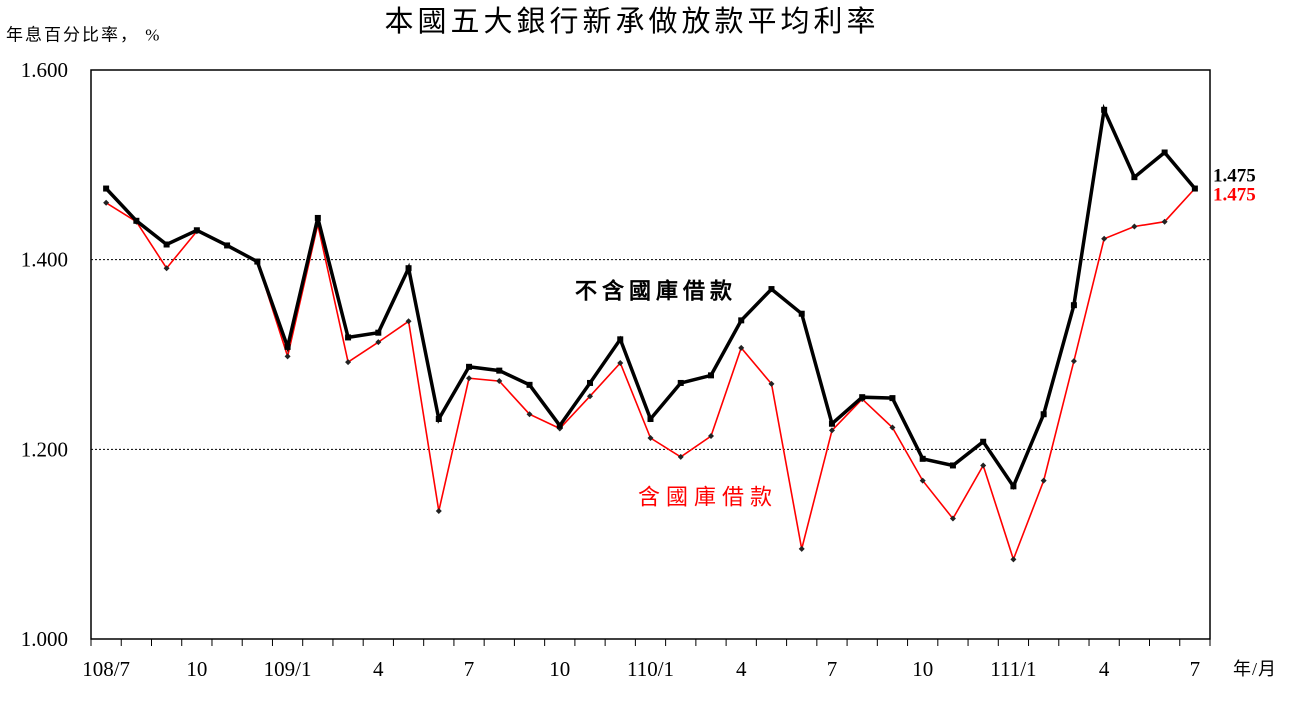 Image resolution: width=1291 pixels, height=705 pixels. What do you see at coordinates (44, 70) in the screenshot?
I see `y-tick-label: 1.600` at bounding box center [44, 70].